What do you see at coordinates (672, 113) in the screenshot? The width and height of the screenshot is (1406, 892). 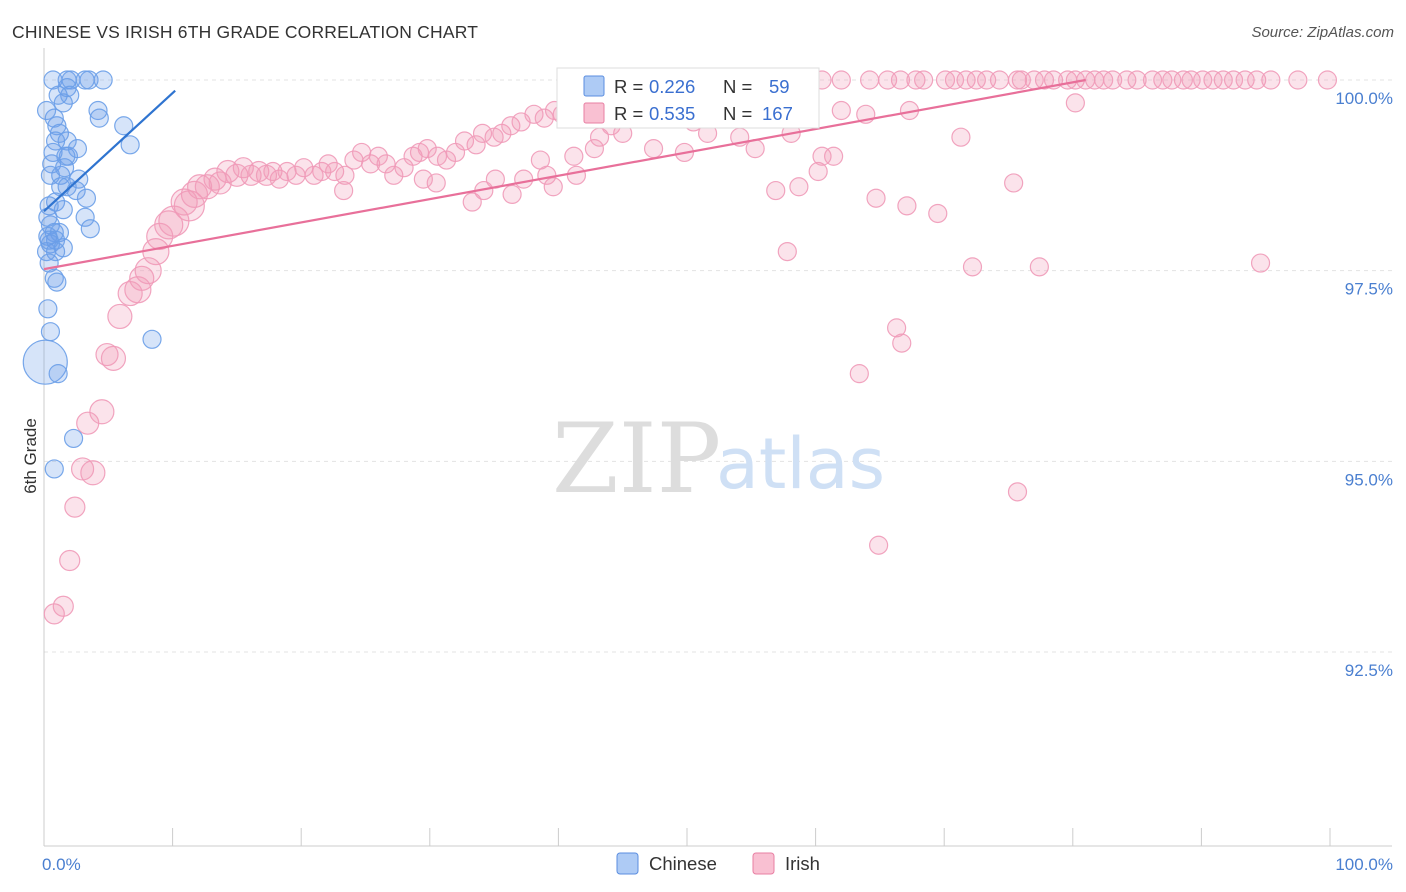 I see `legend-r-value-irish: 0.535` at bounding box center [672, 113].